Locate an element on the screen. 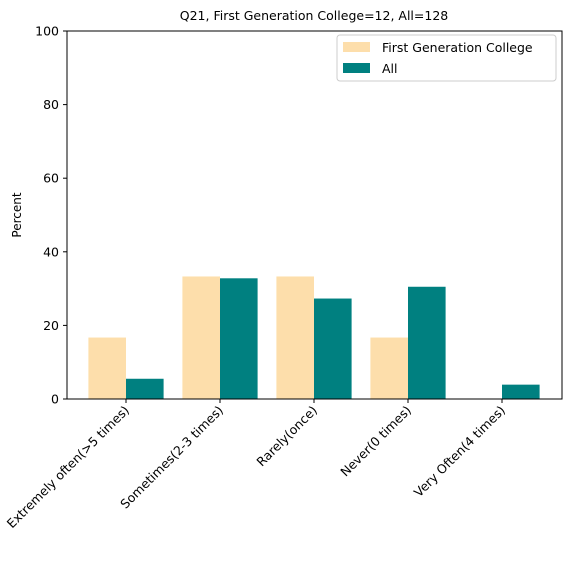 This screenshot has height=563, width=571. legend-label-all: All is located at coordinates (390, 68).